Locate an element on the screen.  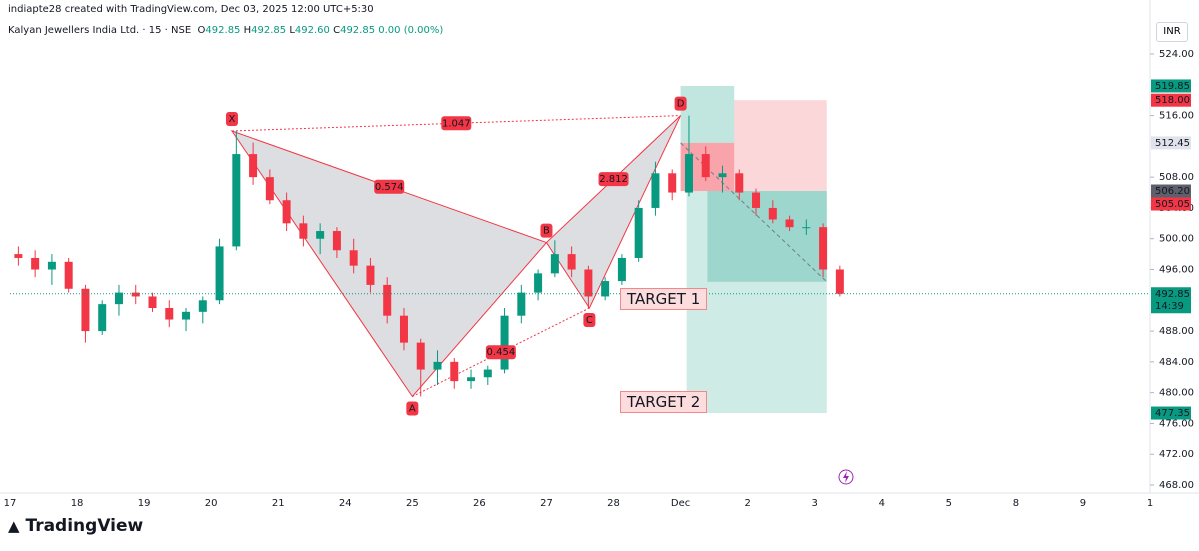
ratio-label: 1.047 is located at coordinates (456, 123).